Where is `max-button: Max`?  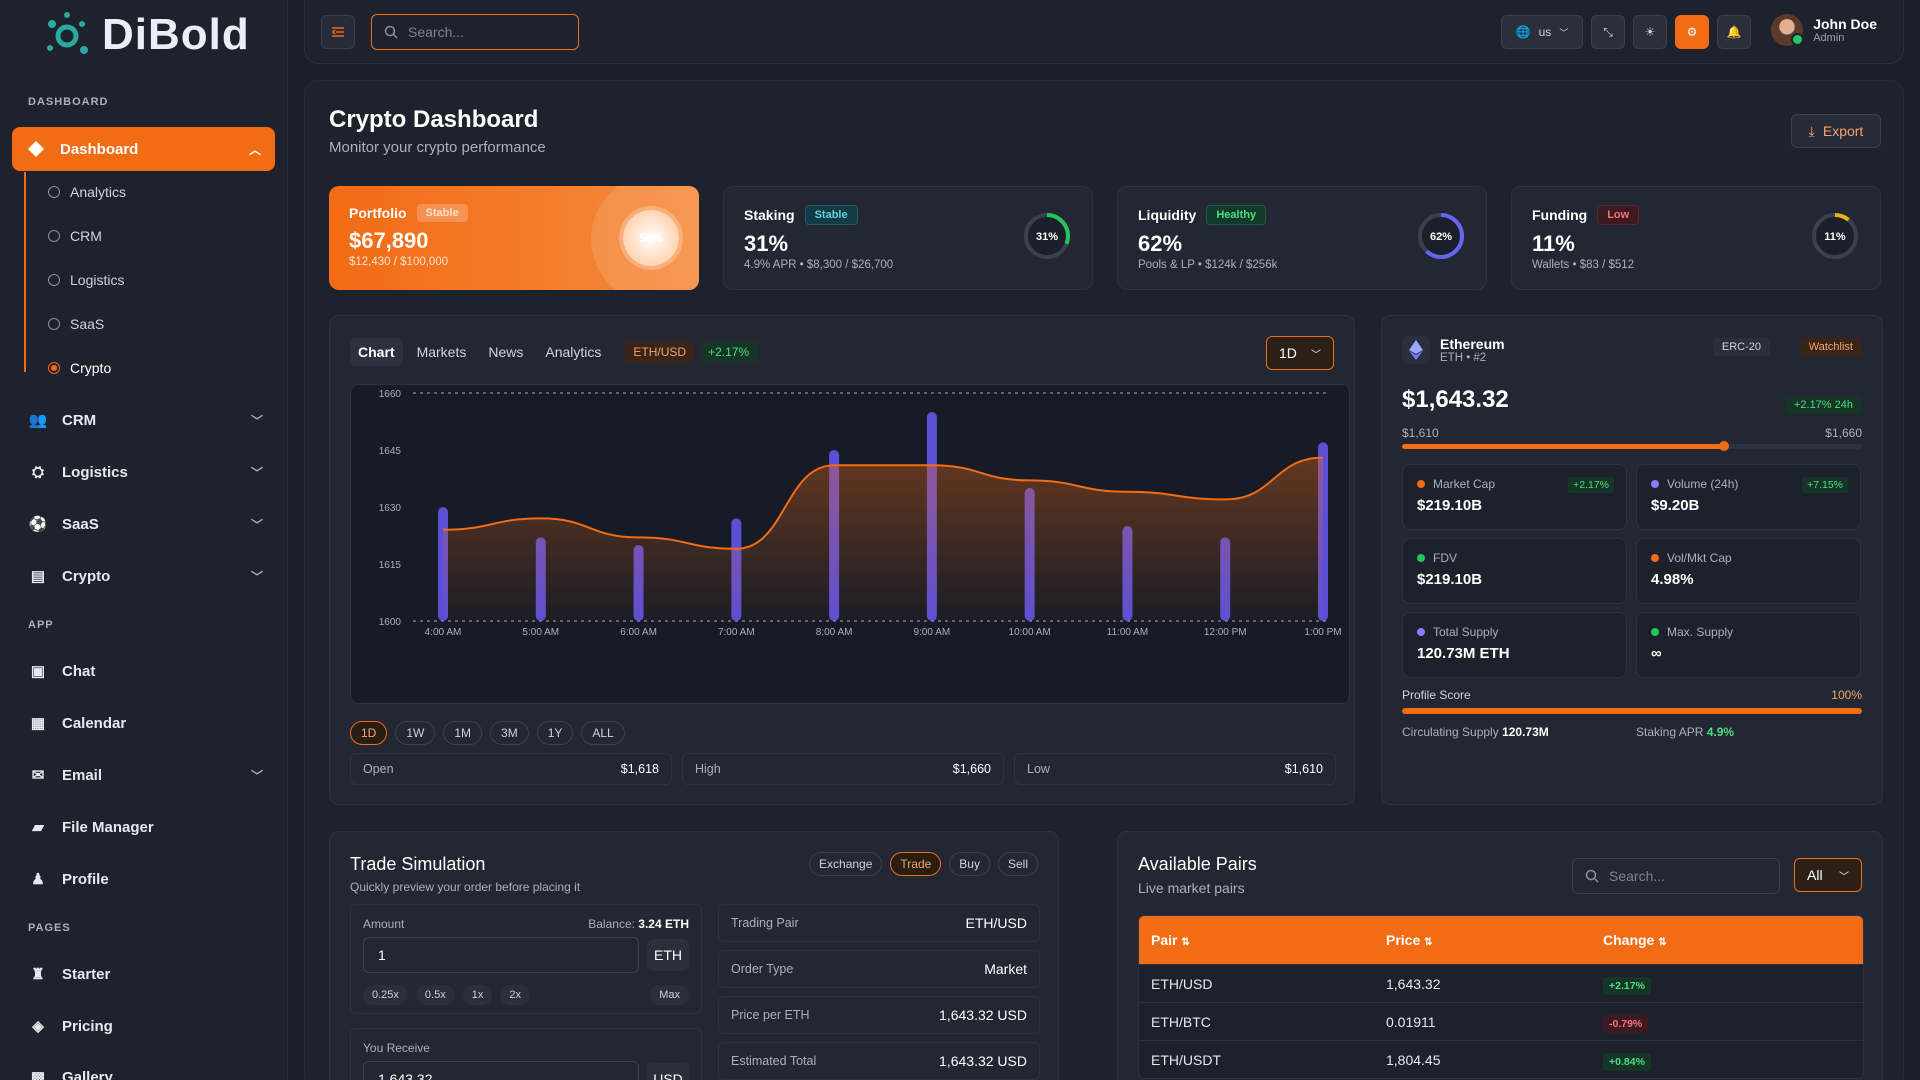 max-button: Max is located at coordinates (669, 995).